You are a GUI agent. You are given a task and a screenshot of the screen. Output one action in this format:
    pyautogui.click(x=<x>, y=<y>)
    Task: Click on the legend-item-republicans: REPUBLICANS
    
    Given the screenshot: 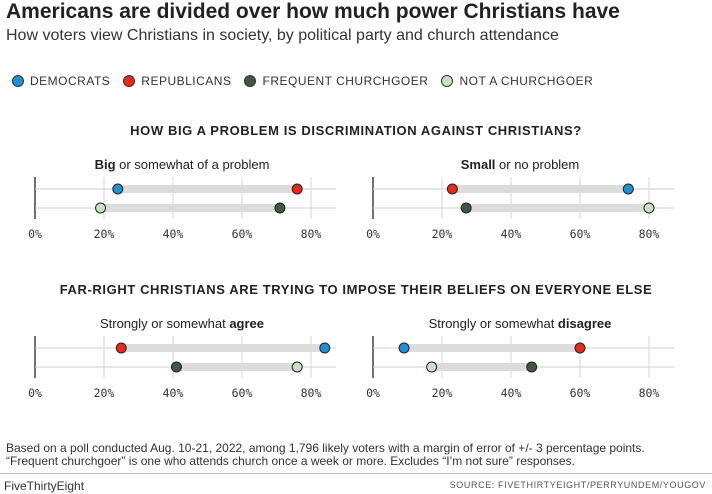 What is the action you would take?
    pyautogui.click(x=177, y=81)
    